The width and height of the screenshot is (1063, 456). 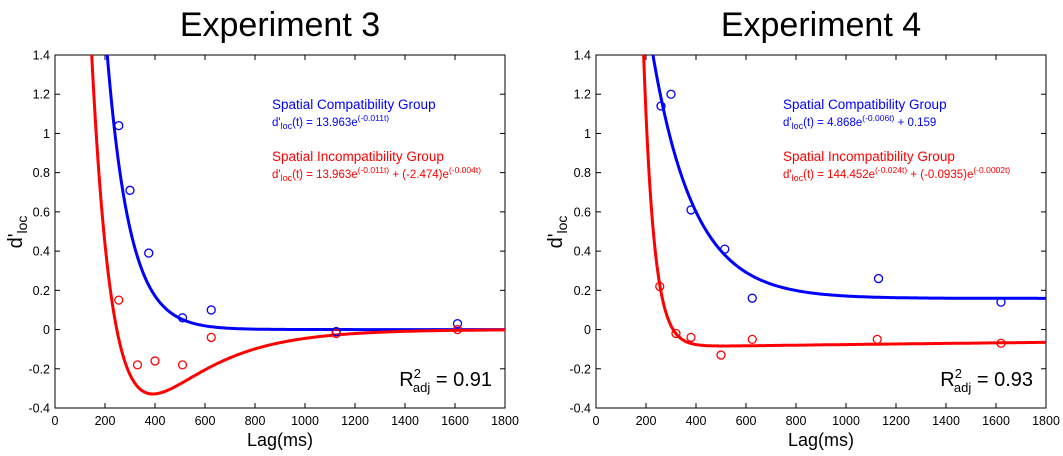 What do you see at coordinates (330, 122) in the screenshot?
I see `equation-compatibility: d'loc(t) = 13.963e(-0.011t)` at bounding box center [330, 122].